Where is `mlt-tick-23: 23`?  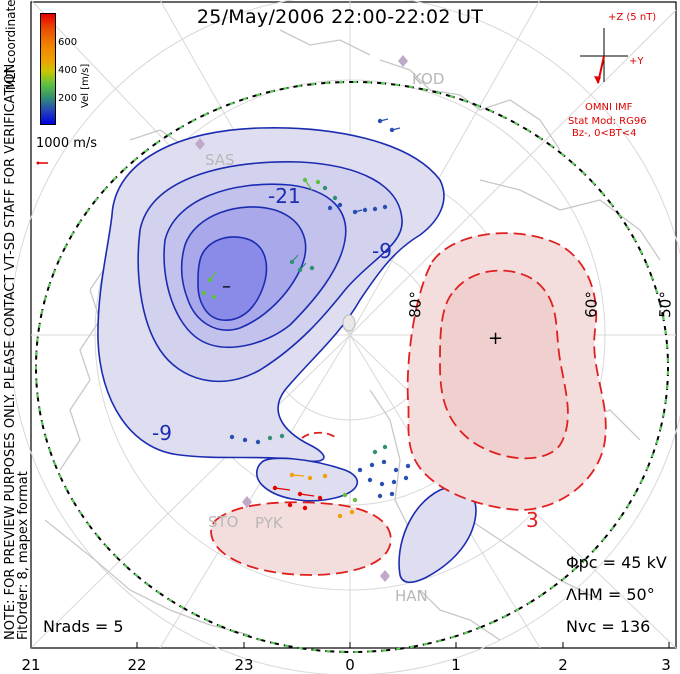
mlt-tick-23: 23 is located at coordinates (244, 665).